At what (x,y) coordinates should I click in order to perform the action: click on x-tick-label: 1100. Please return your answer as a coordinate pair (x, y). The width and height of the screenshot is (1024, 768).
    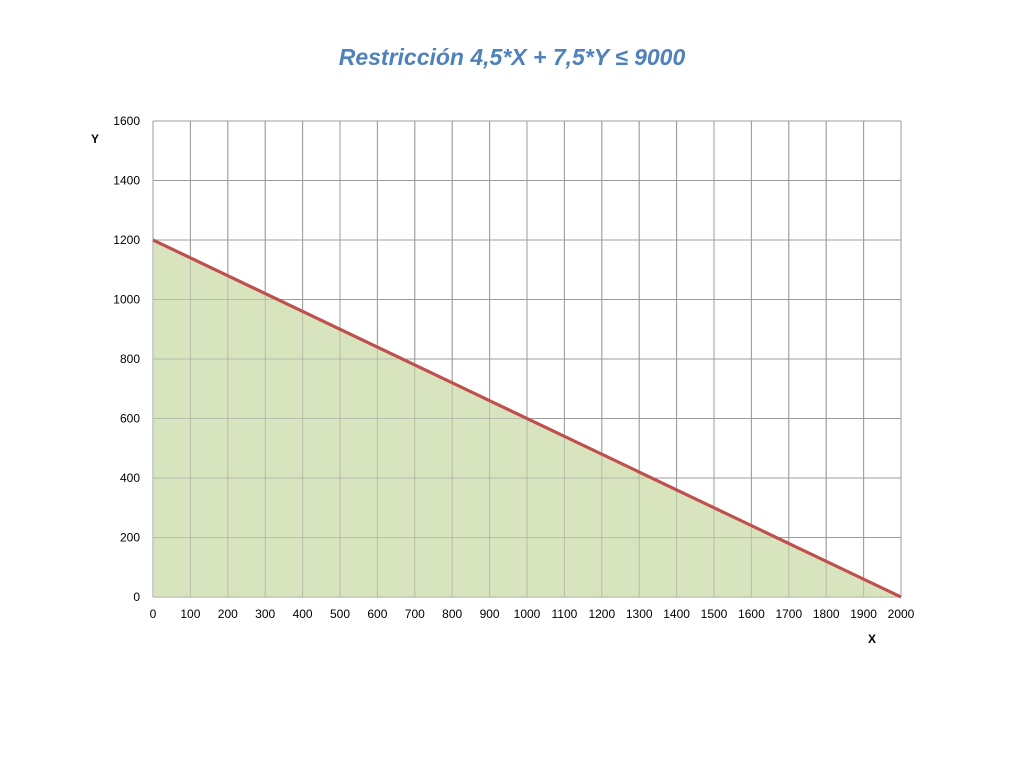
    Looking at the image, I should click on (564, 614).